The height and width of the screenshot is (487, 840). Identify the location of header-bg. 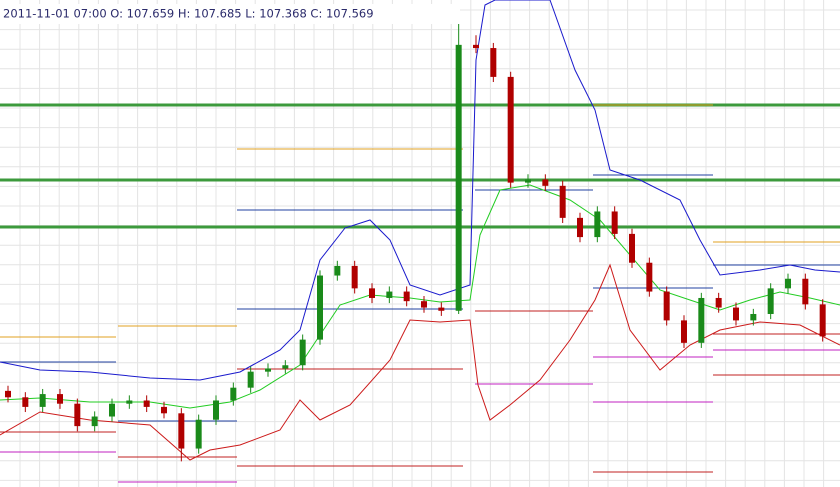
(230, 14).